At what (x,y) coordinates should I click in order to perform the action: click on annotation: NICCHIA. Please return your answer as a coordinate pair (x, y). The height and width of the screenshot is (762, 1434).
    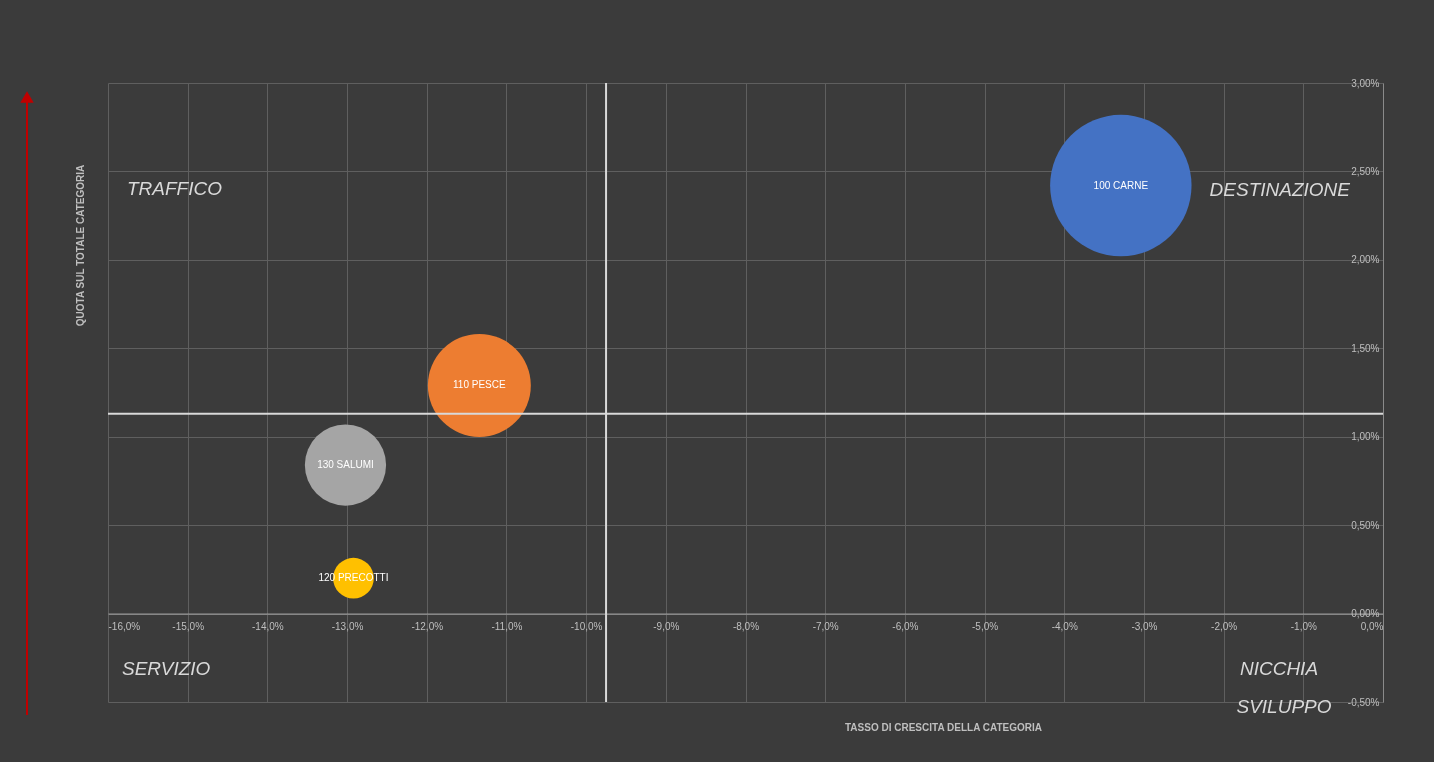
    Looking at the image, I should click on (1279, 668).